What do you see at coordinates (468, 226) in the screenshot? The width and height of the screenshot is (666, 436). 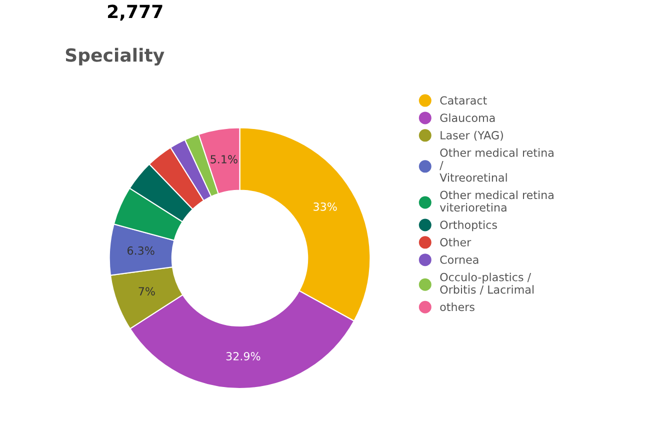 I see `legend-label: Orthoptics` at bounding box center [468, 226].